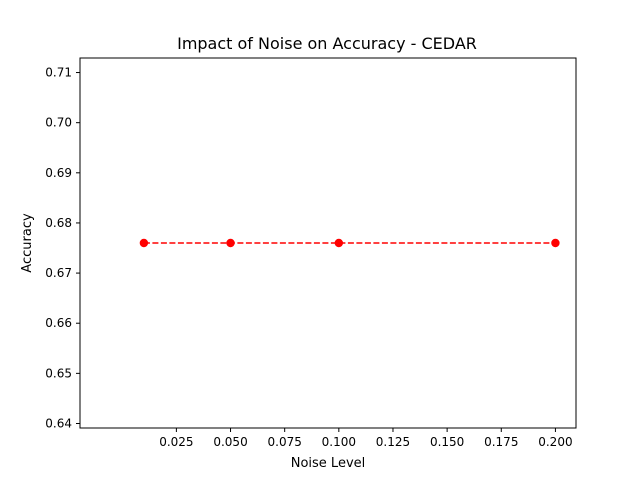 The image size is (640, 480). I want to click on x-tick-label: 0.150, so click(447, 442).